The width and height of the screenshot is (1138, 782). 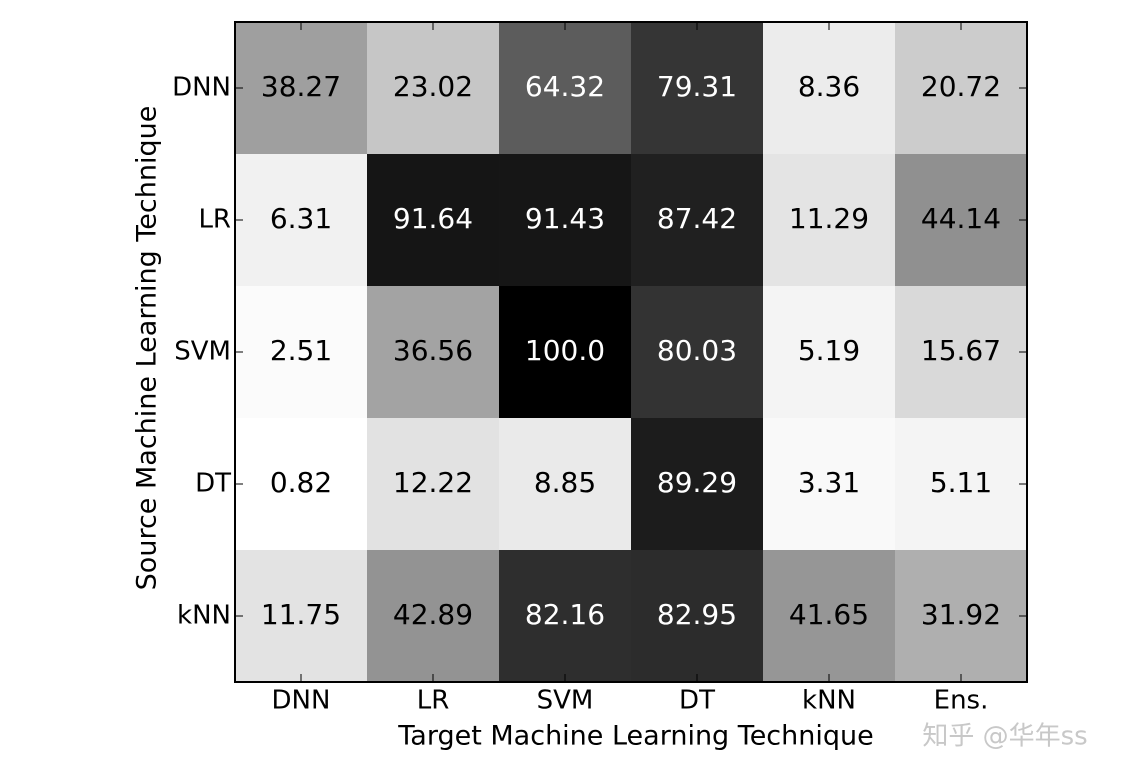 What do you see at coordinates (829, 701) in the screenshot?
I see `x-tick-label: kNN` at bounding box center [829, 701].